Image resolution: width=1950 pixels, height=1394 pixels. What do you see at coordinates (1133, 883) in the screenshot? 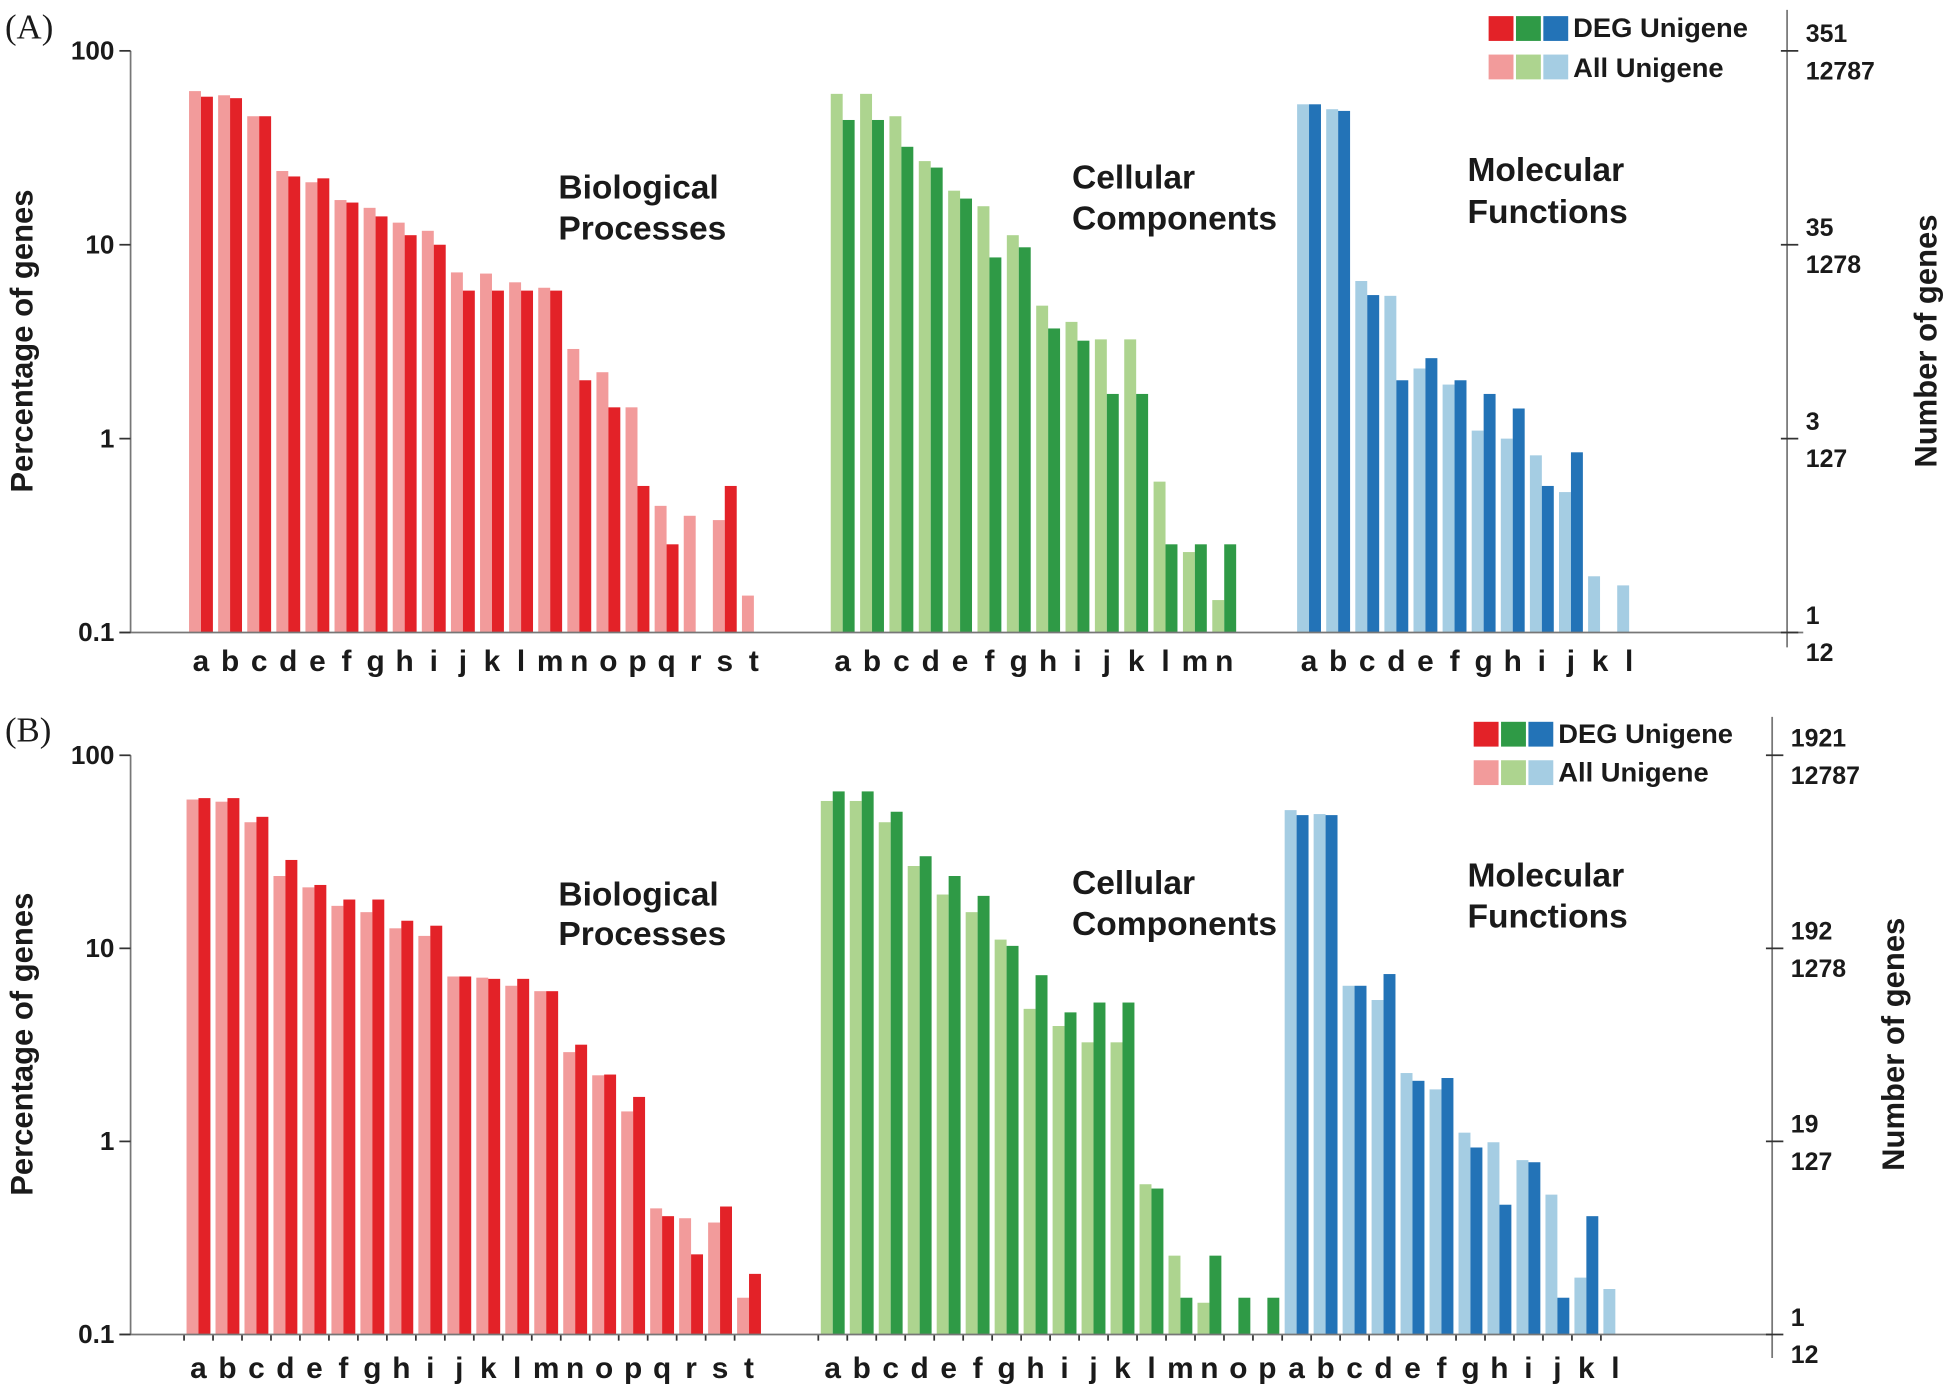
I see `cellular-components-title-line: Cellular` at bounding box center [1133, 883].